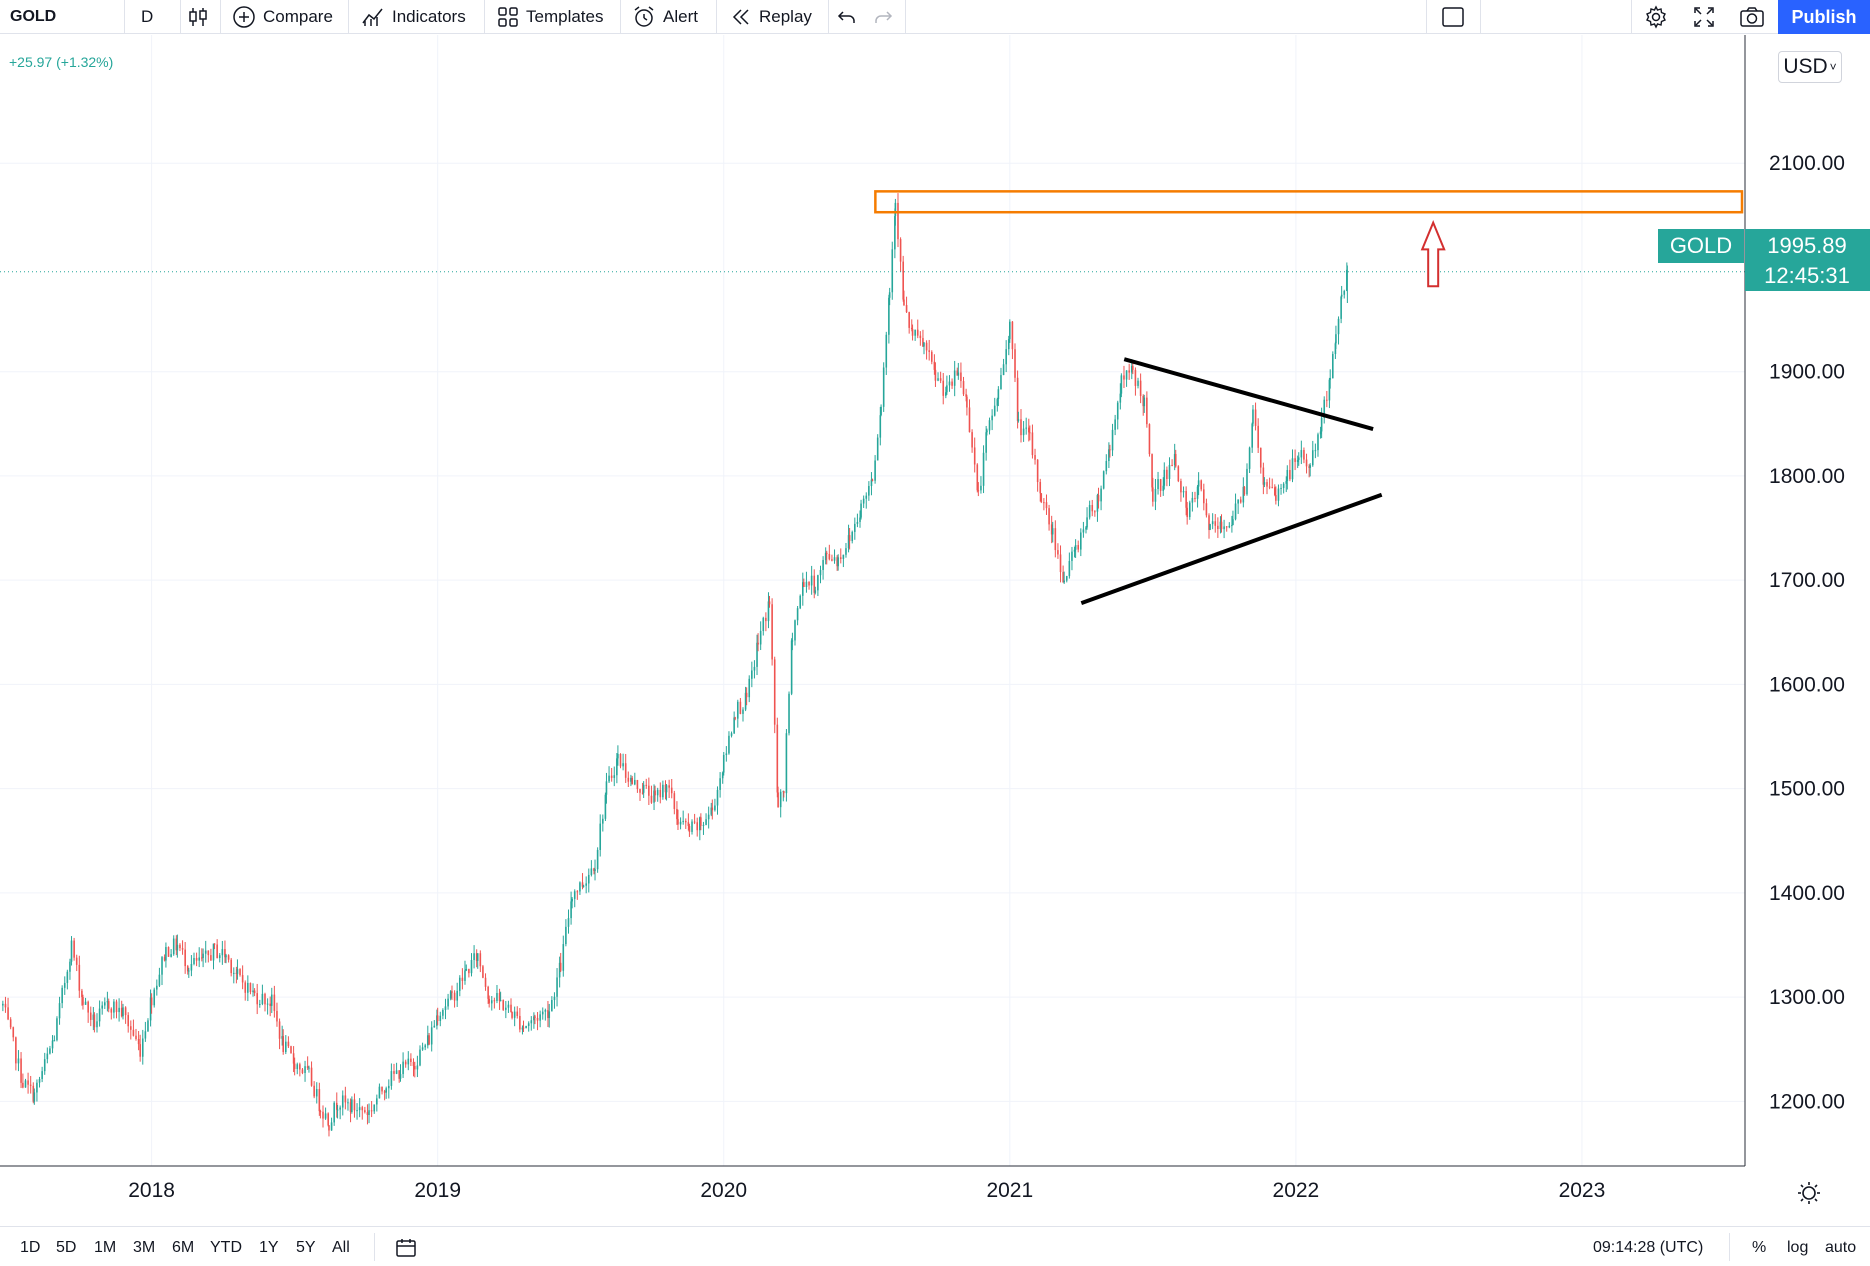  Describe the element at coordinates (1807, 580) in the screenshot. I see `y-tick-label: 1700.00` at that location.